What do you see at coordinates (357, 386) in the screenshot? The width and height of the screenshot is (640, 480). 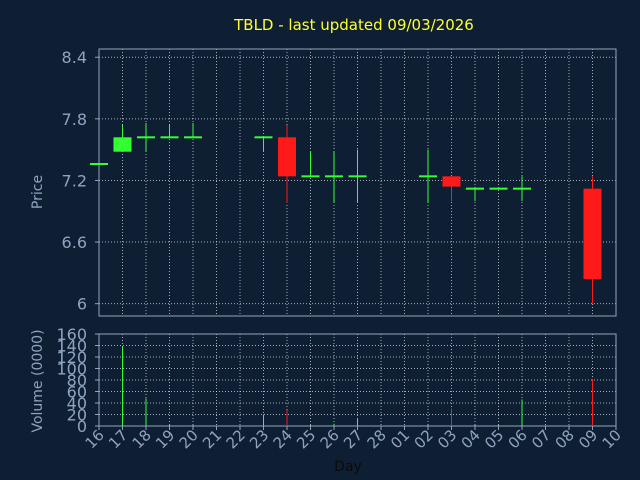 I see `volume-series` at bounding box center [357, 386].